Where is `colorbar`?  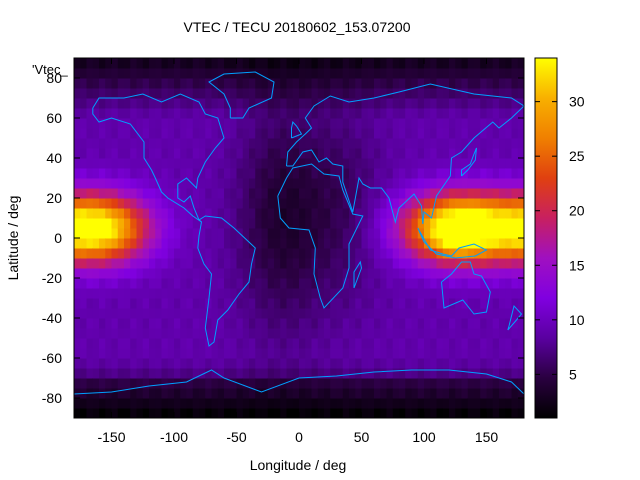 colorbar is located at coordinates (546, 238).